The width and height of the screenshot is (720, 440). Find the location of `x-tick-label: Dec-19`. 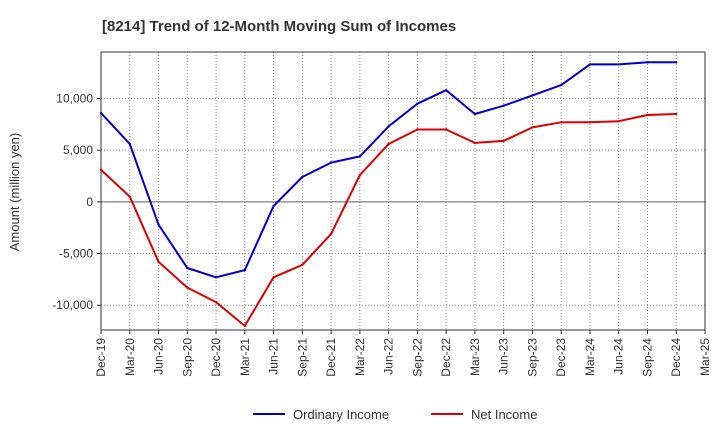

x-tick-label: Dec-19 is located at coordinates (101, 357).